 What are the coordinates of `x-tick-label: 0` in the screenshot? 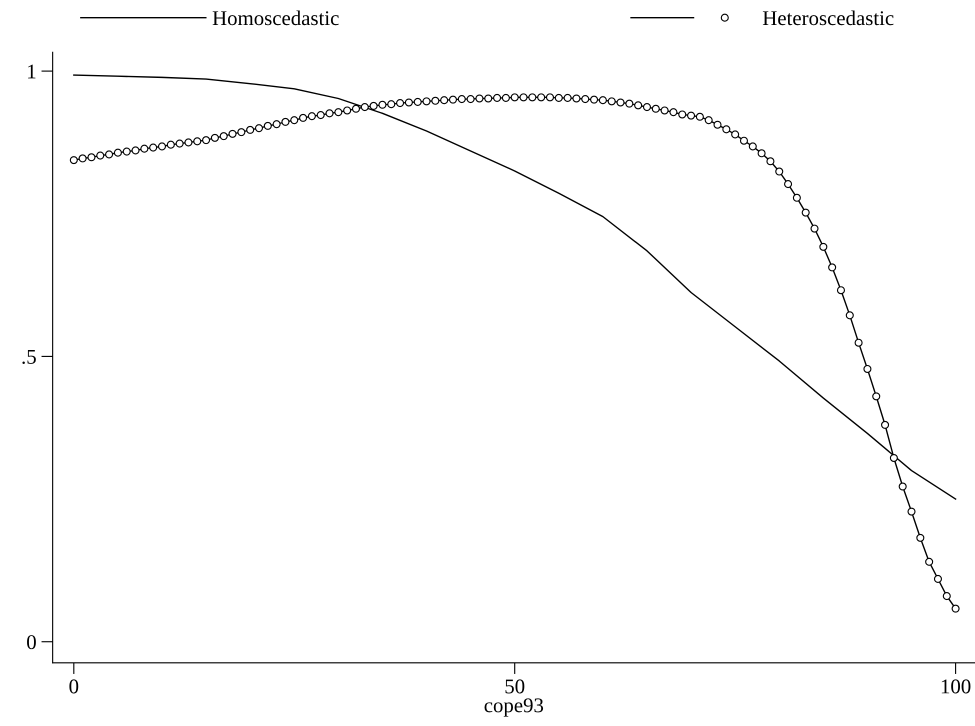 It's located at (73, 686).